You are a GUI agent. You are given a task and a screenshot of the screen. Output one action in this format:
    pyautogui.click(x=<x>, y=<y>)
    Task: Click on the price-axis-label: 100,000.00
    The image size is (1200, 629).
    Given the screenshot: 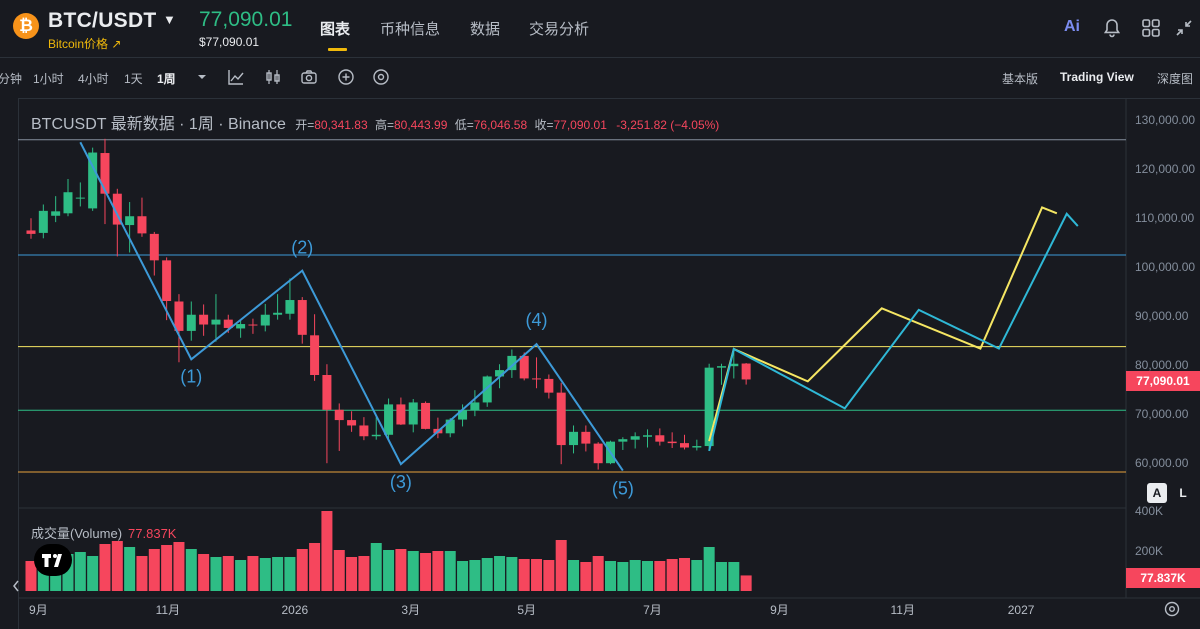 What is the action you would take?
    pyautogui.click(x=1165, y=267)
    